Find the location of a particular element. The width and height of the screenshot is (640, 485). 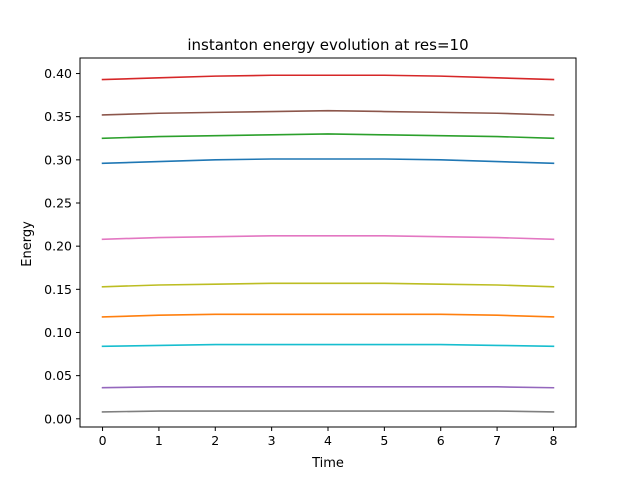

y-tick-label: 0.10 is located at coordinates (58, 332).